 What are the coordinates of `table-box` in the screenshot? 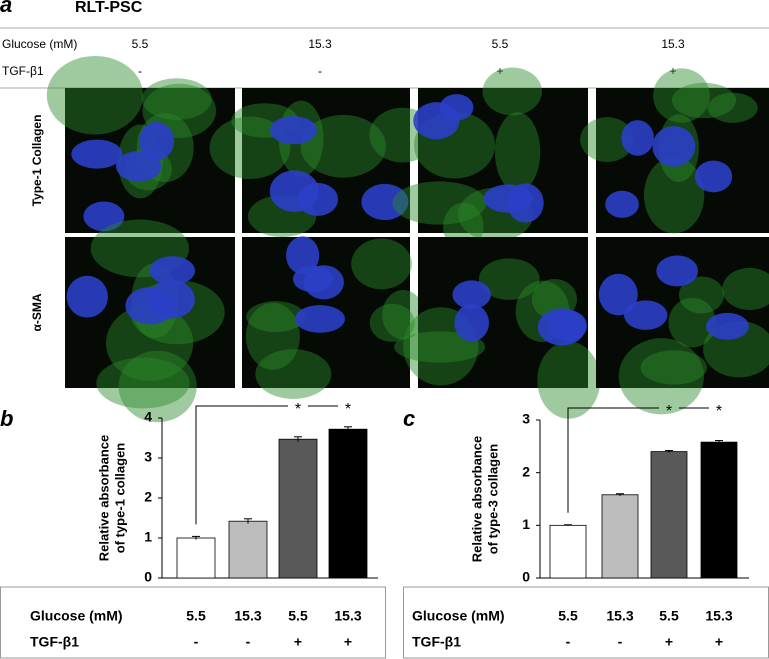 It's located at (193, 622).